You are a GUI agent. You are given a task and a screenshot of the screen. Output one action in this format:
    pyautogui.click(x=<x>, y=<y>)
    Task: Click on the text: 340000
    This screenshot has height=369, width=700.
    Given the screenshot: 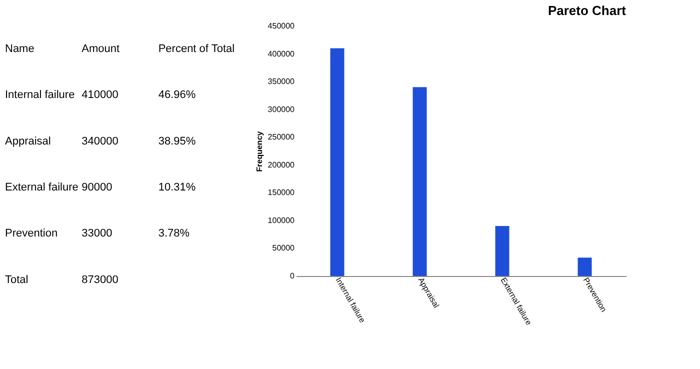 What is the action you would take?
    pyautogui.click(x=100, y=141)
    